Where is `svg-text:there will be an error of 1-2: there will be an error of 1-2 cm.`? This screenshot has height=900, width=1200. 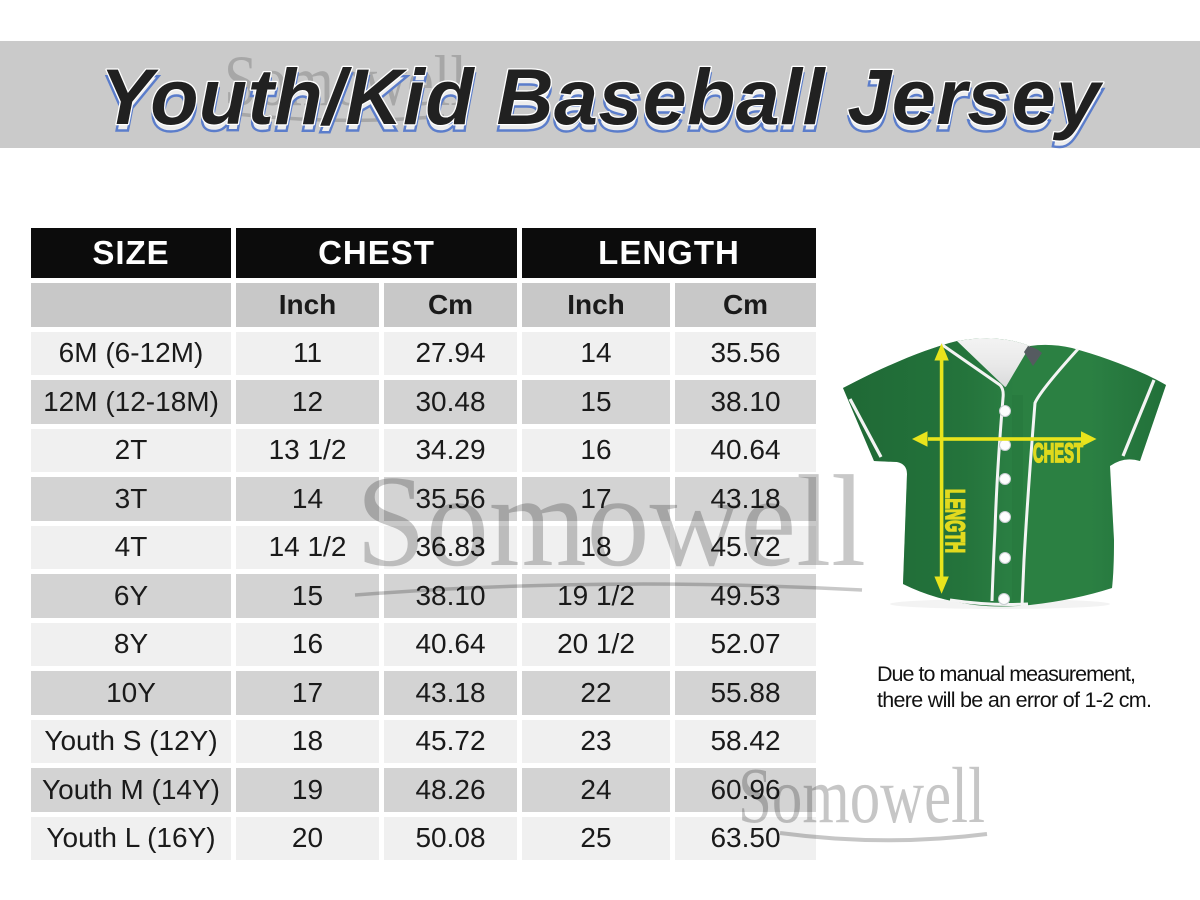
svg-text:there will be an error of 1-2: there will be an error of 1-2 cm. is located at coordinates (1014, 700).